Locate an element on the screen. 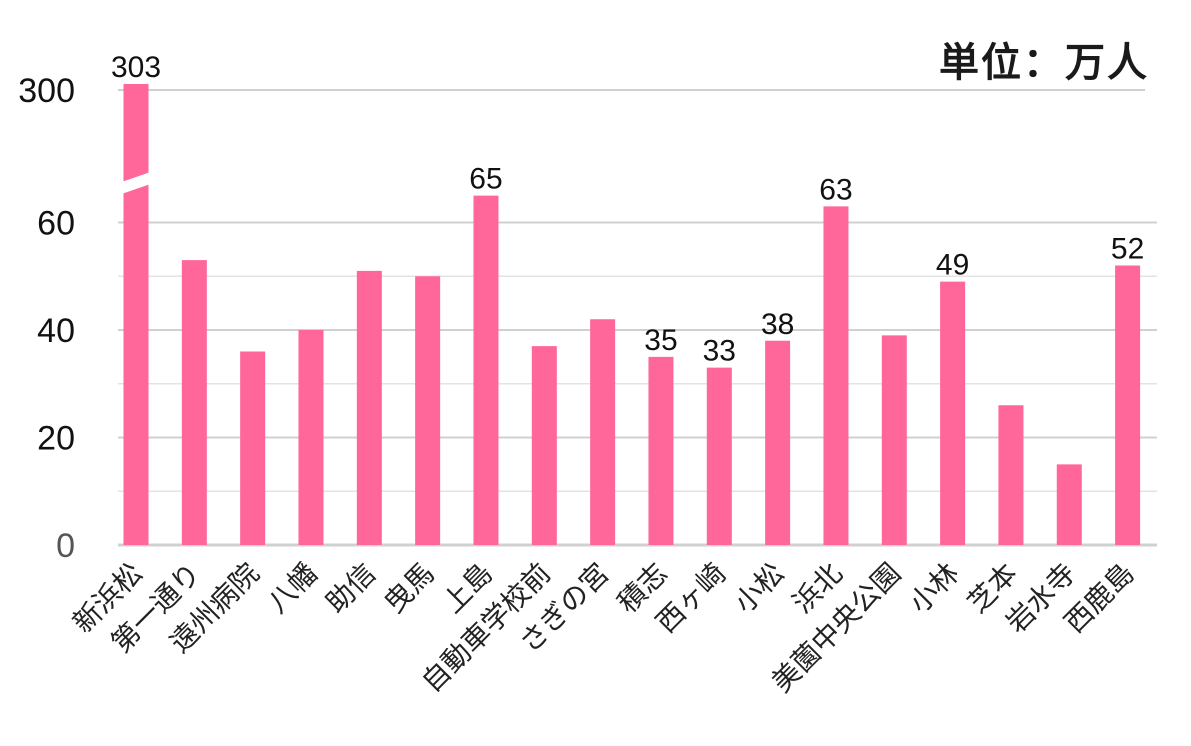 The height and width of the screenshot is (746, 1191). y-tick-label: 0 is located at coordinates (65, 546).